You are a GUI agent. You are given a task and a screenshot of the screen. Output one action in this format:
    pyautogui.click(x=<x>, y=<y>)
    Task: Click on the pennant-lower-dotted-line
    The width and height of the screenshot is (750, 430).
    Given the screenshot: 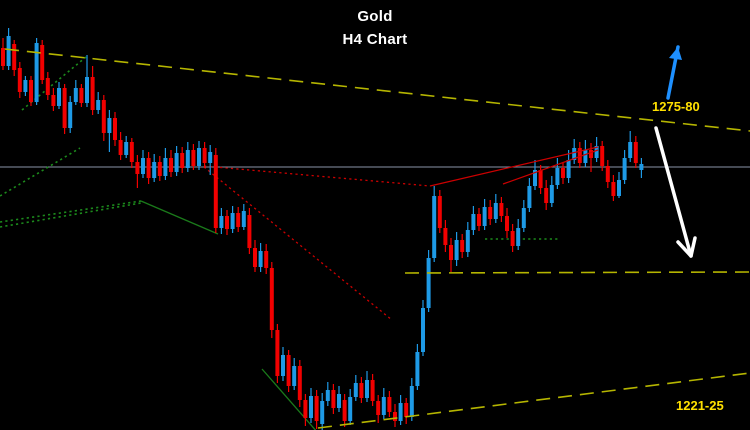 What is the action you would take?
    pyautogui.click(x=71, y=215)
    